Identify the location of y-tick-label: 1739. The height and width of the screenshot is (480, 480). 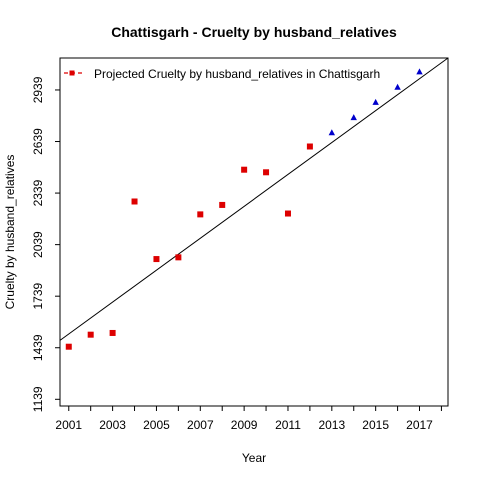
(38, 296).